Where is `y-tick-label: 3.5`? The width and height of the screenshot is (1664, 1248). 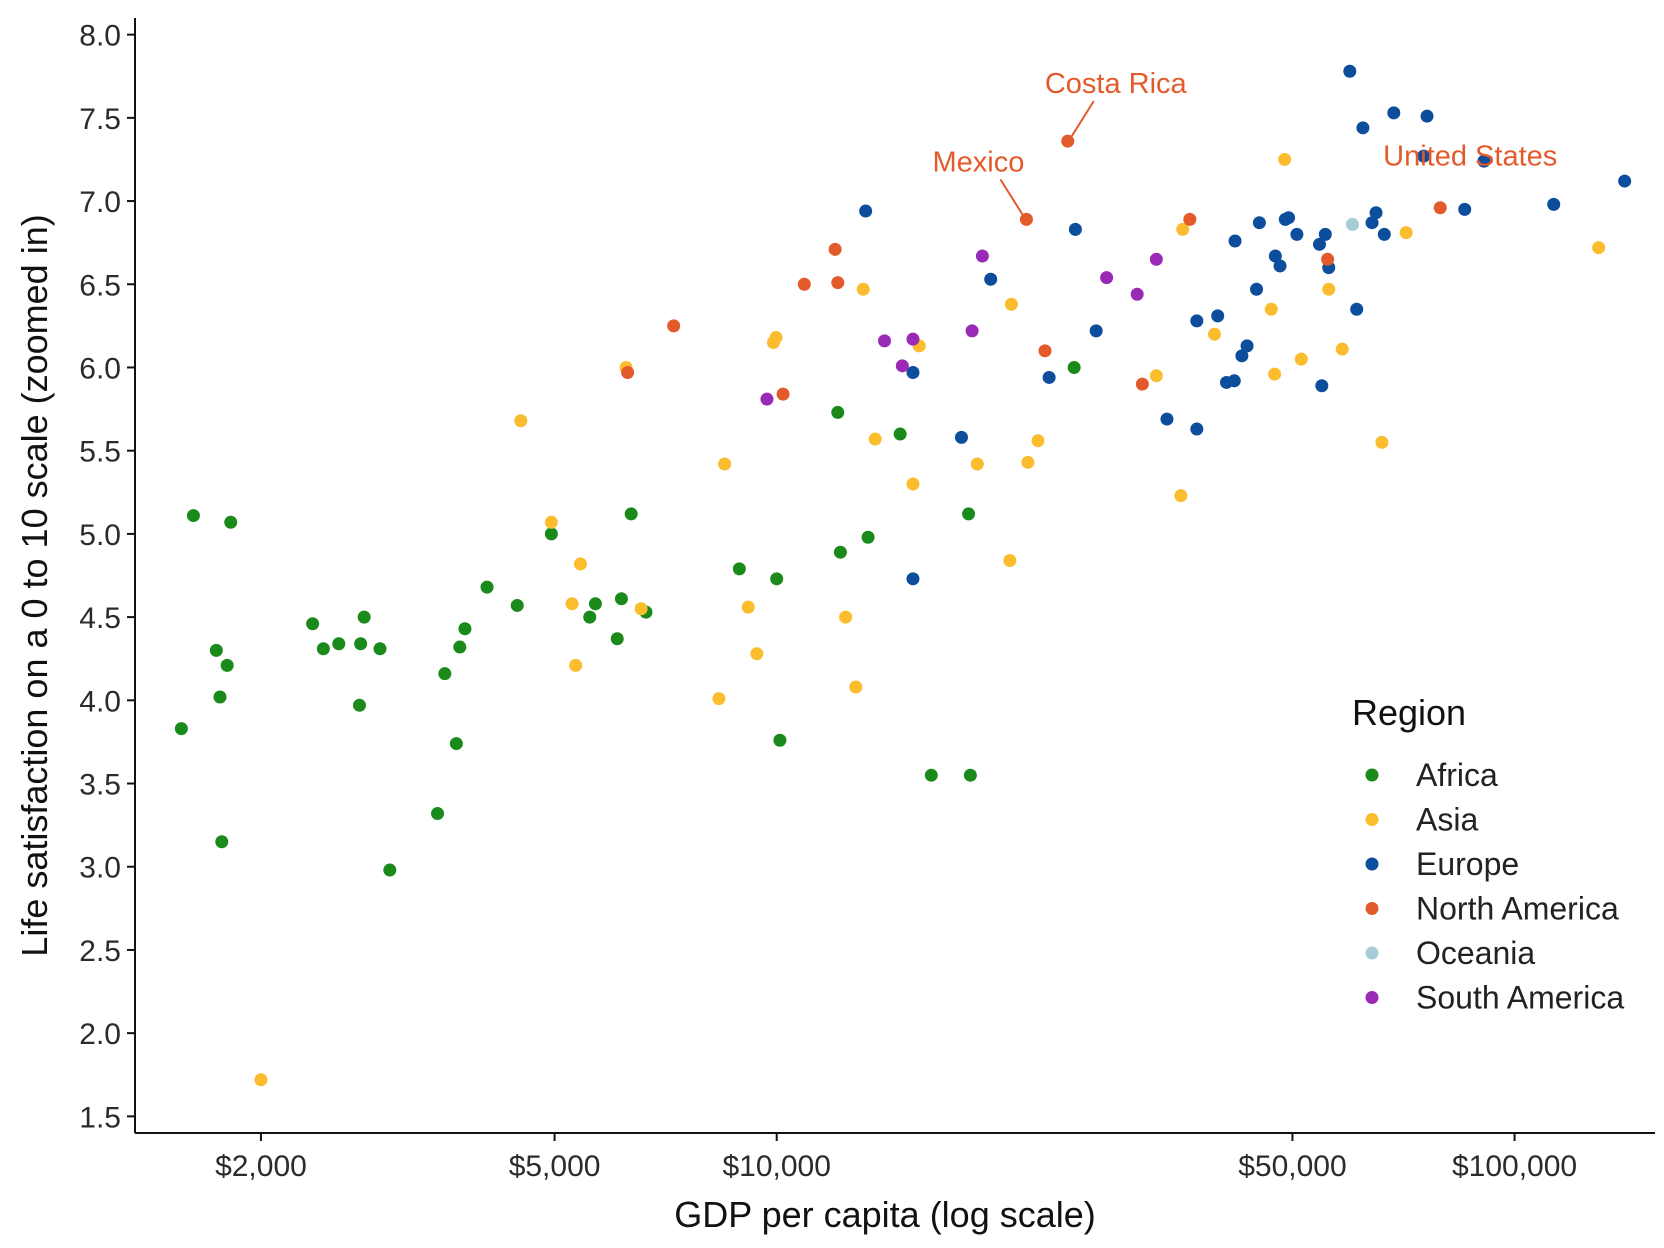 y-tick-label: 3.5 is located at coordinates (100, 785).